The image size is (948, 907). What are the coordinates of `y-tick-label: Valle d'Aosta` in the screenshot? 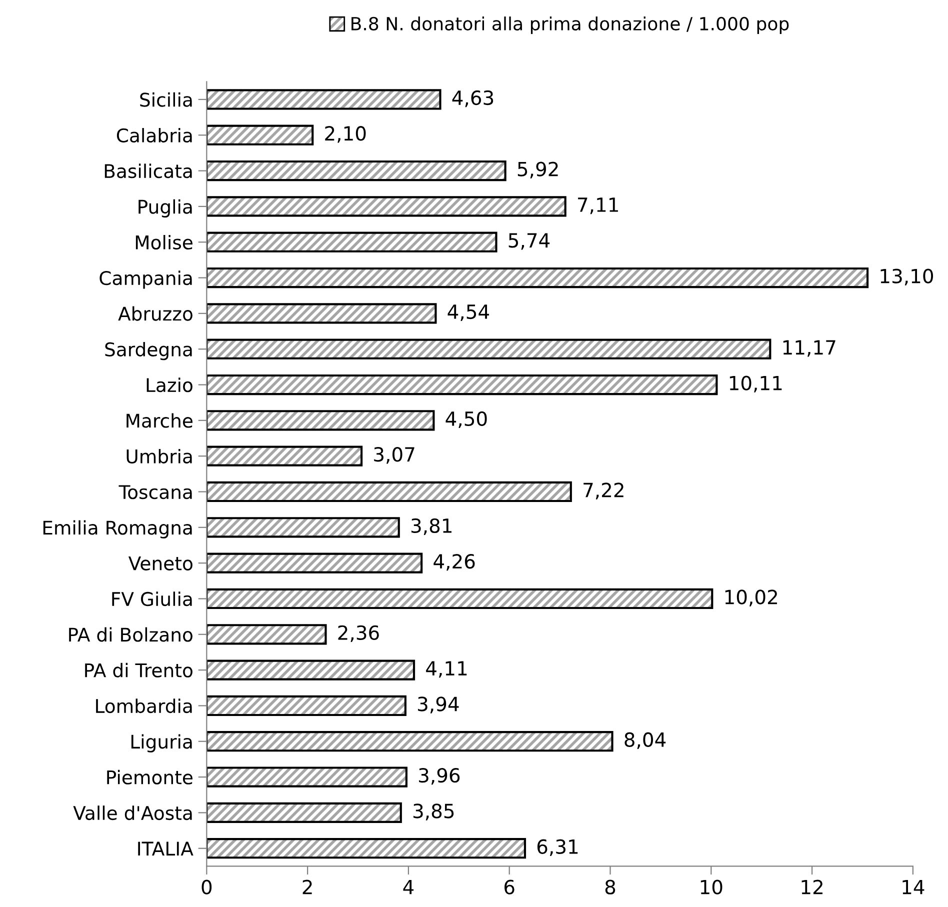 It's located at (132, 813).